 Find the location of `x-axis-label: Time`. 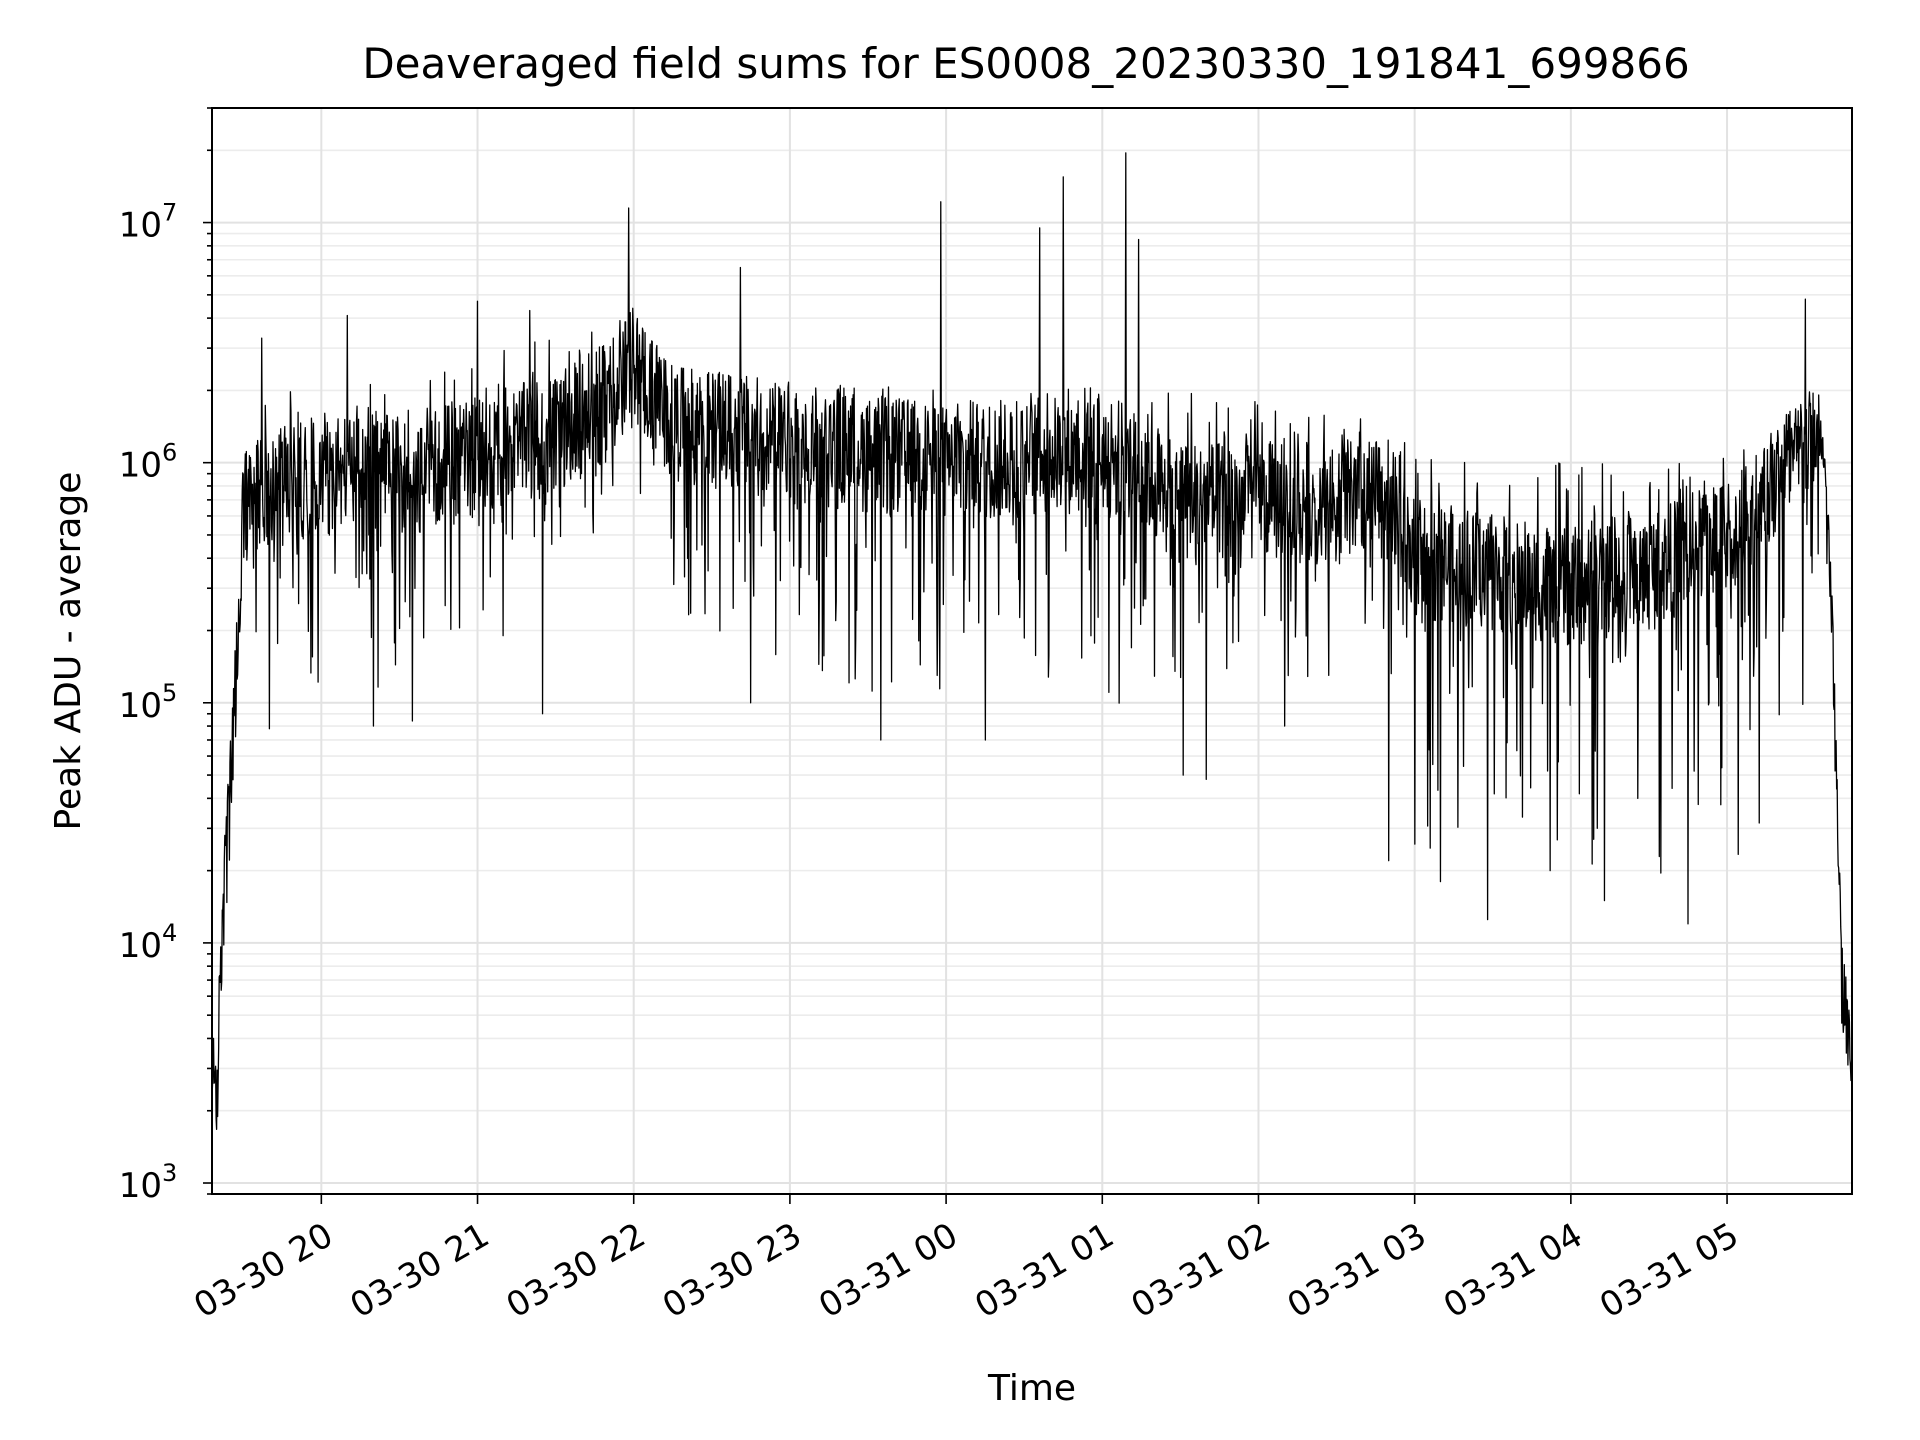

x-axis-label: Time is located at coordinates (1031, 1388).